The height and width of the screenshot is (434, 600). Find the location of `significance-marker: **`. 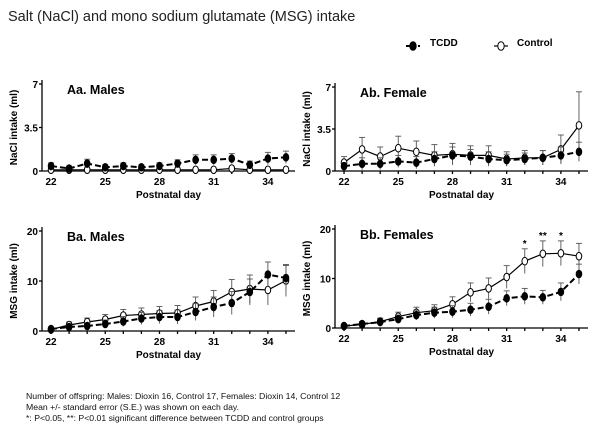

significance-marker: ** is located at coordinates (543, 236).